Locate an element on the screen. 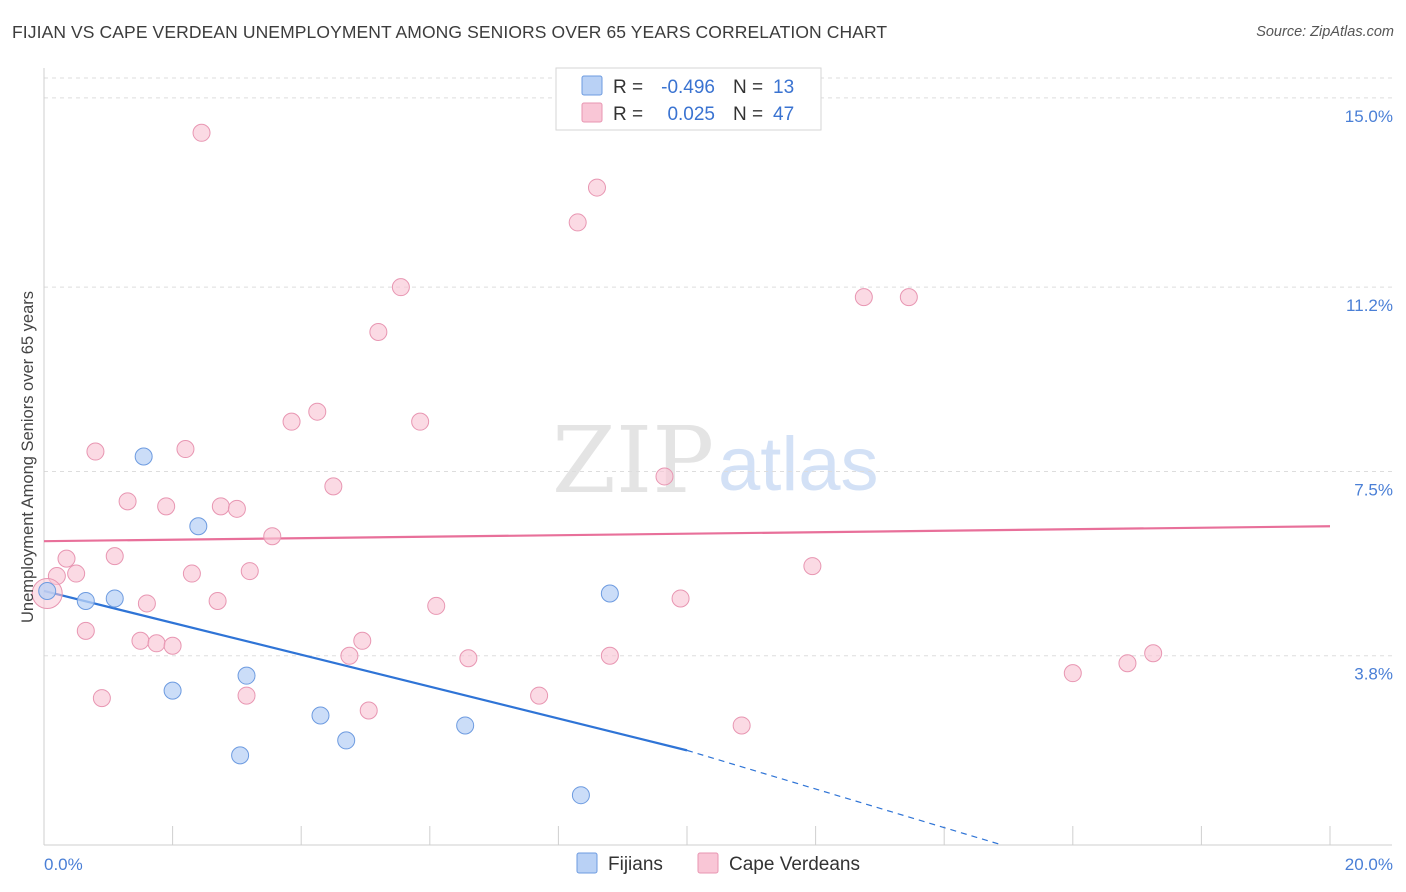 The image size is (1406, 892). legend-swatch-fijians is located at coordinates (592, 85).